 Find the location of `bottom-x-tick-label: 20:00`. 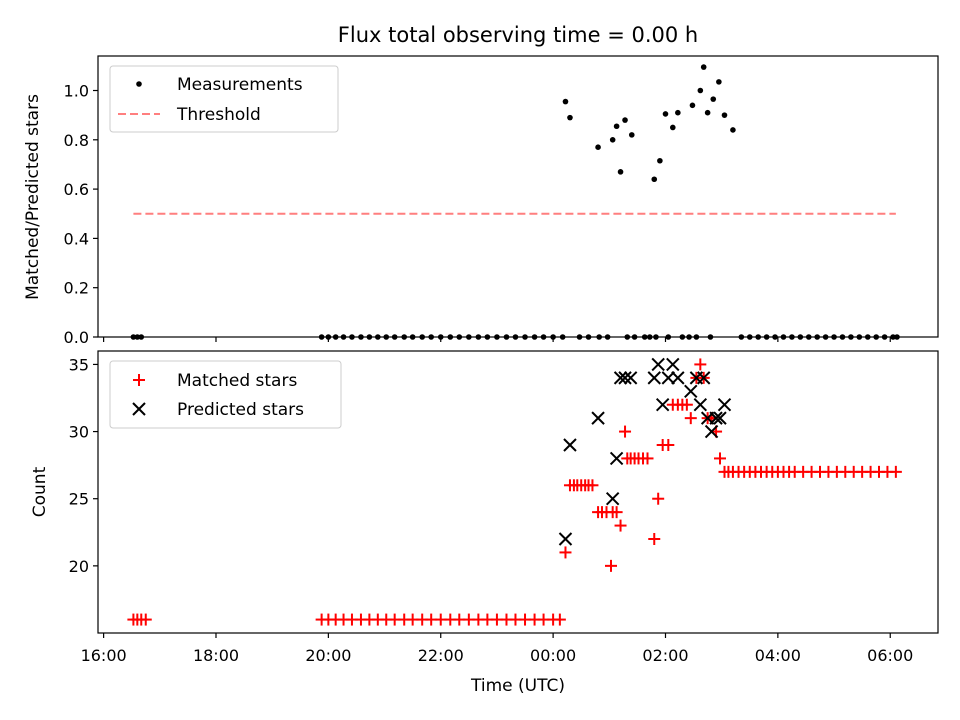

bottom-x-tick-label: 20:00 is located at coordinates (328, 655).